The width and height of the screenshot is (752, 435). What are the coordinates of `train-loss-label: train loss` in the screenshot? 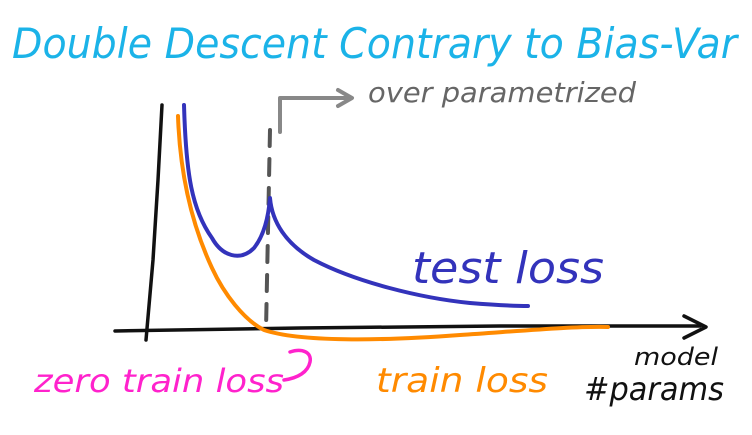 It's located at (462, 381).